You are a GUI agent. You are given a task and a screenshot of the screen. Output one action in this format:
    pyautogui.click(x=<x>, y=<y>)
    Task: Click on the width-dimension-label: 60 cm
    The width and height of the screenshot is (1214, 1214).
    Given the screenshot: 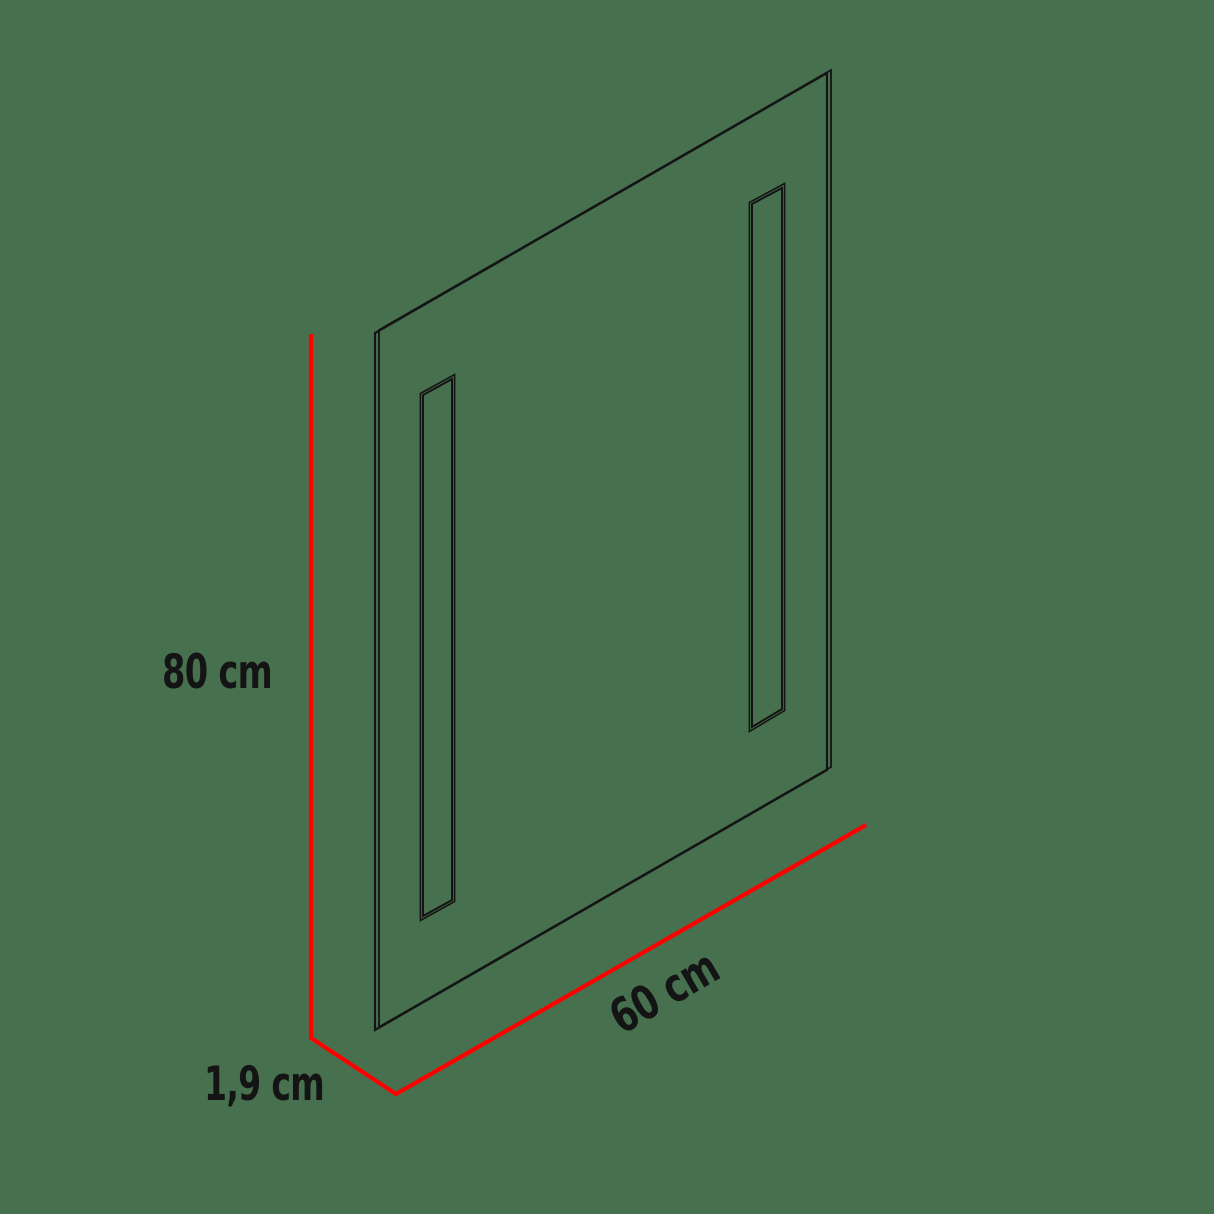 What is the action you would take?
    pyautogui.click(x=664, y=993)
    